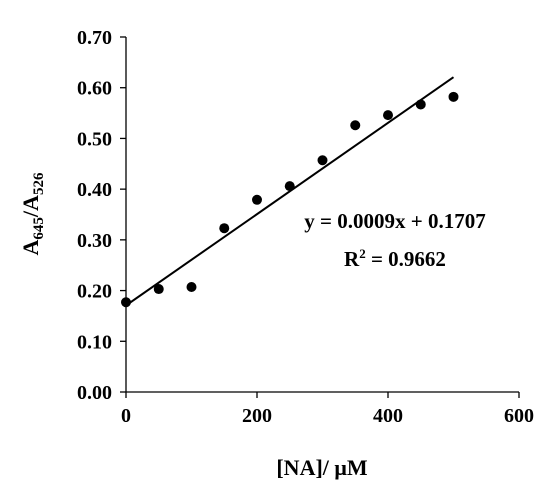 Image resolution: width=550 pixels, height=498 pixels. I want to click on y-tick-label: 0.70, so click(94, 38).